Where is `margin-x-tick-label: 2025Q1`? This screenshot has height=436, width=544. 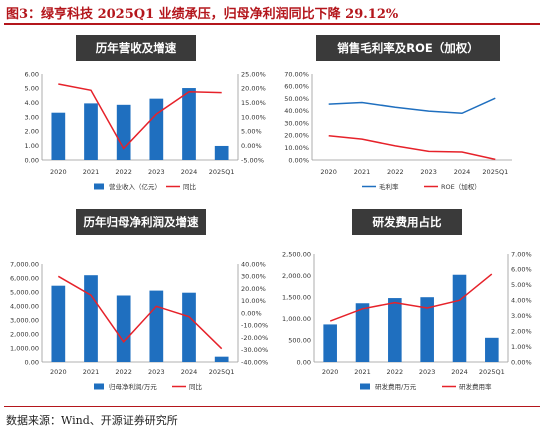 margin-x-tick-label: 2025Q1 is located at coordinates (495, 172).